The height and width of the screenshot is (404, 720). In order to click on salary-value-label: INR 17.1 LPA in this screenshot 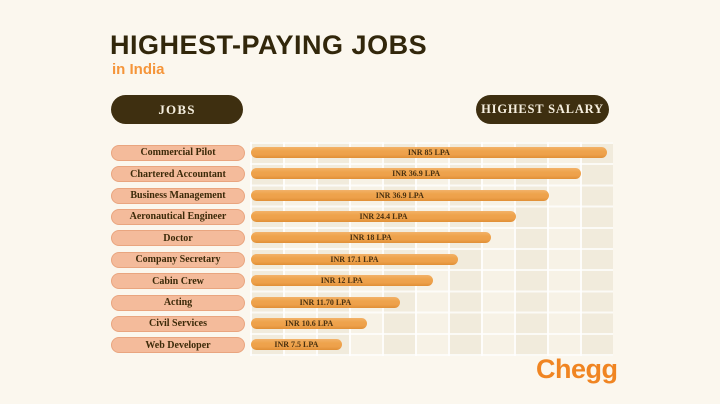, I will do `click(354, 259)`.